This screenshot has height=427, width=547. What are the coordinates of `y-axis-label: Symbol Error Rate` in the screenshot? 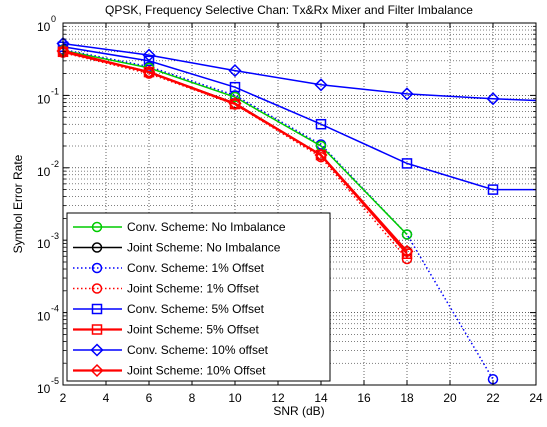 It's located at (18, 203).